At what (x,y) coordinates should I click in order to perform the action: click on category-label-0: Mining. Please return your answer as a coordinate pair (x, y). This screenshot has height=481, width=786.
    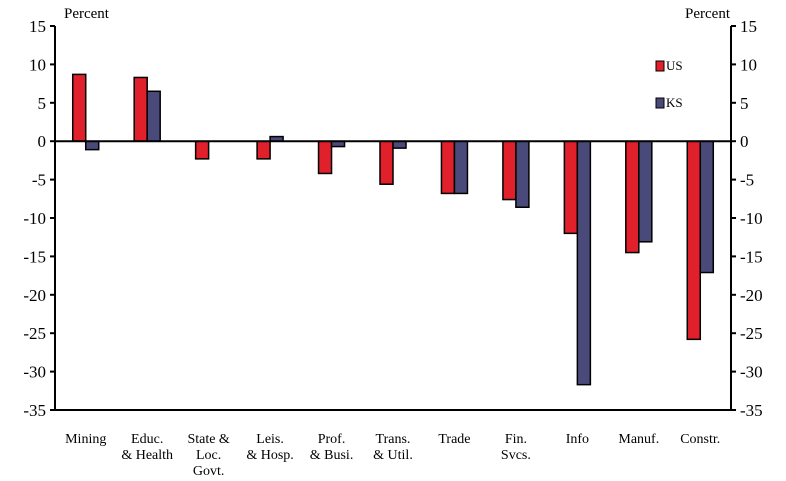
    Looking at the image, I should click on (85, 439).